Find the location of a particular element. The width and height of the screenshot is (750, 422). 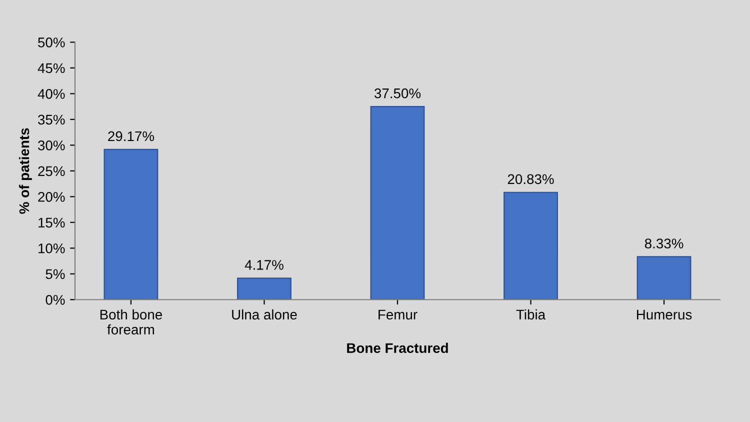

data-label: 37.50% is located at coordinates (397, 93).